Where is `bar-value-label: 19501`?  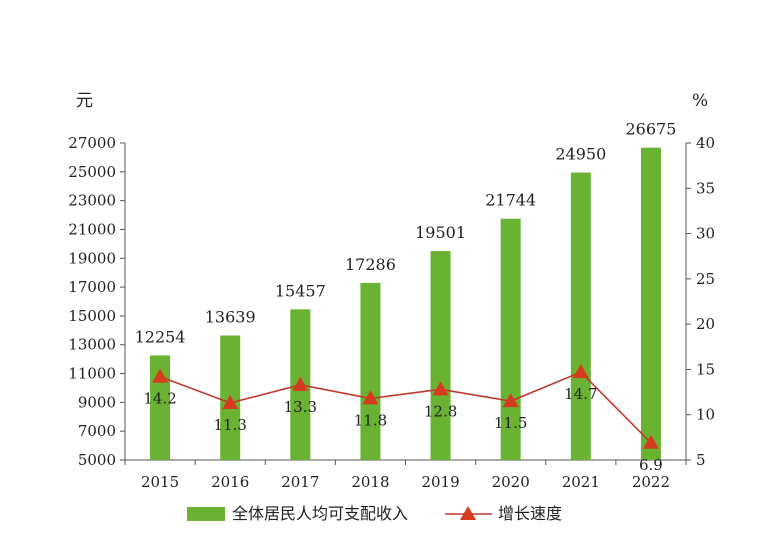 bar-value-label: 19501 is located at coordinates (440, 232).